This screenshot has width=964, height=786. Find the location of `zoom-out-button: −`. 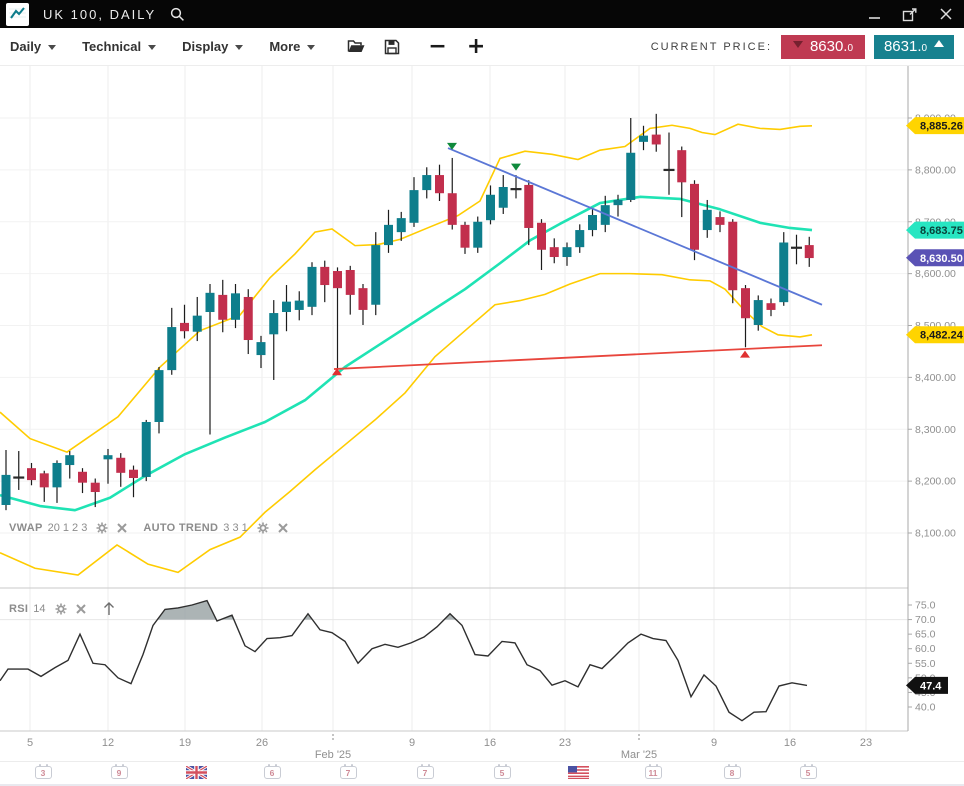

zoom-out-button: − is located at coordinates (437, 46).